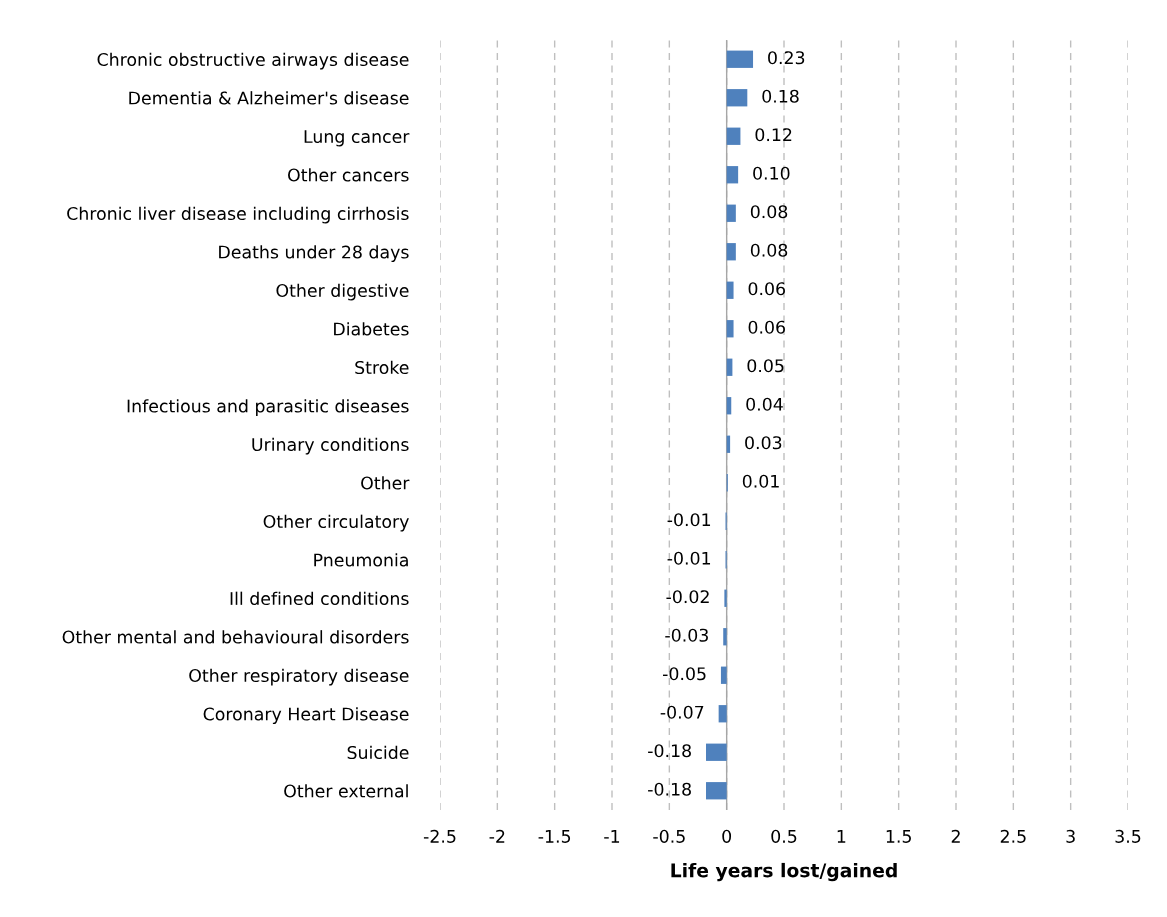  I want to click on y-tick-label: Ill defined conditions, so click(319, 598).